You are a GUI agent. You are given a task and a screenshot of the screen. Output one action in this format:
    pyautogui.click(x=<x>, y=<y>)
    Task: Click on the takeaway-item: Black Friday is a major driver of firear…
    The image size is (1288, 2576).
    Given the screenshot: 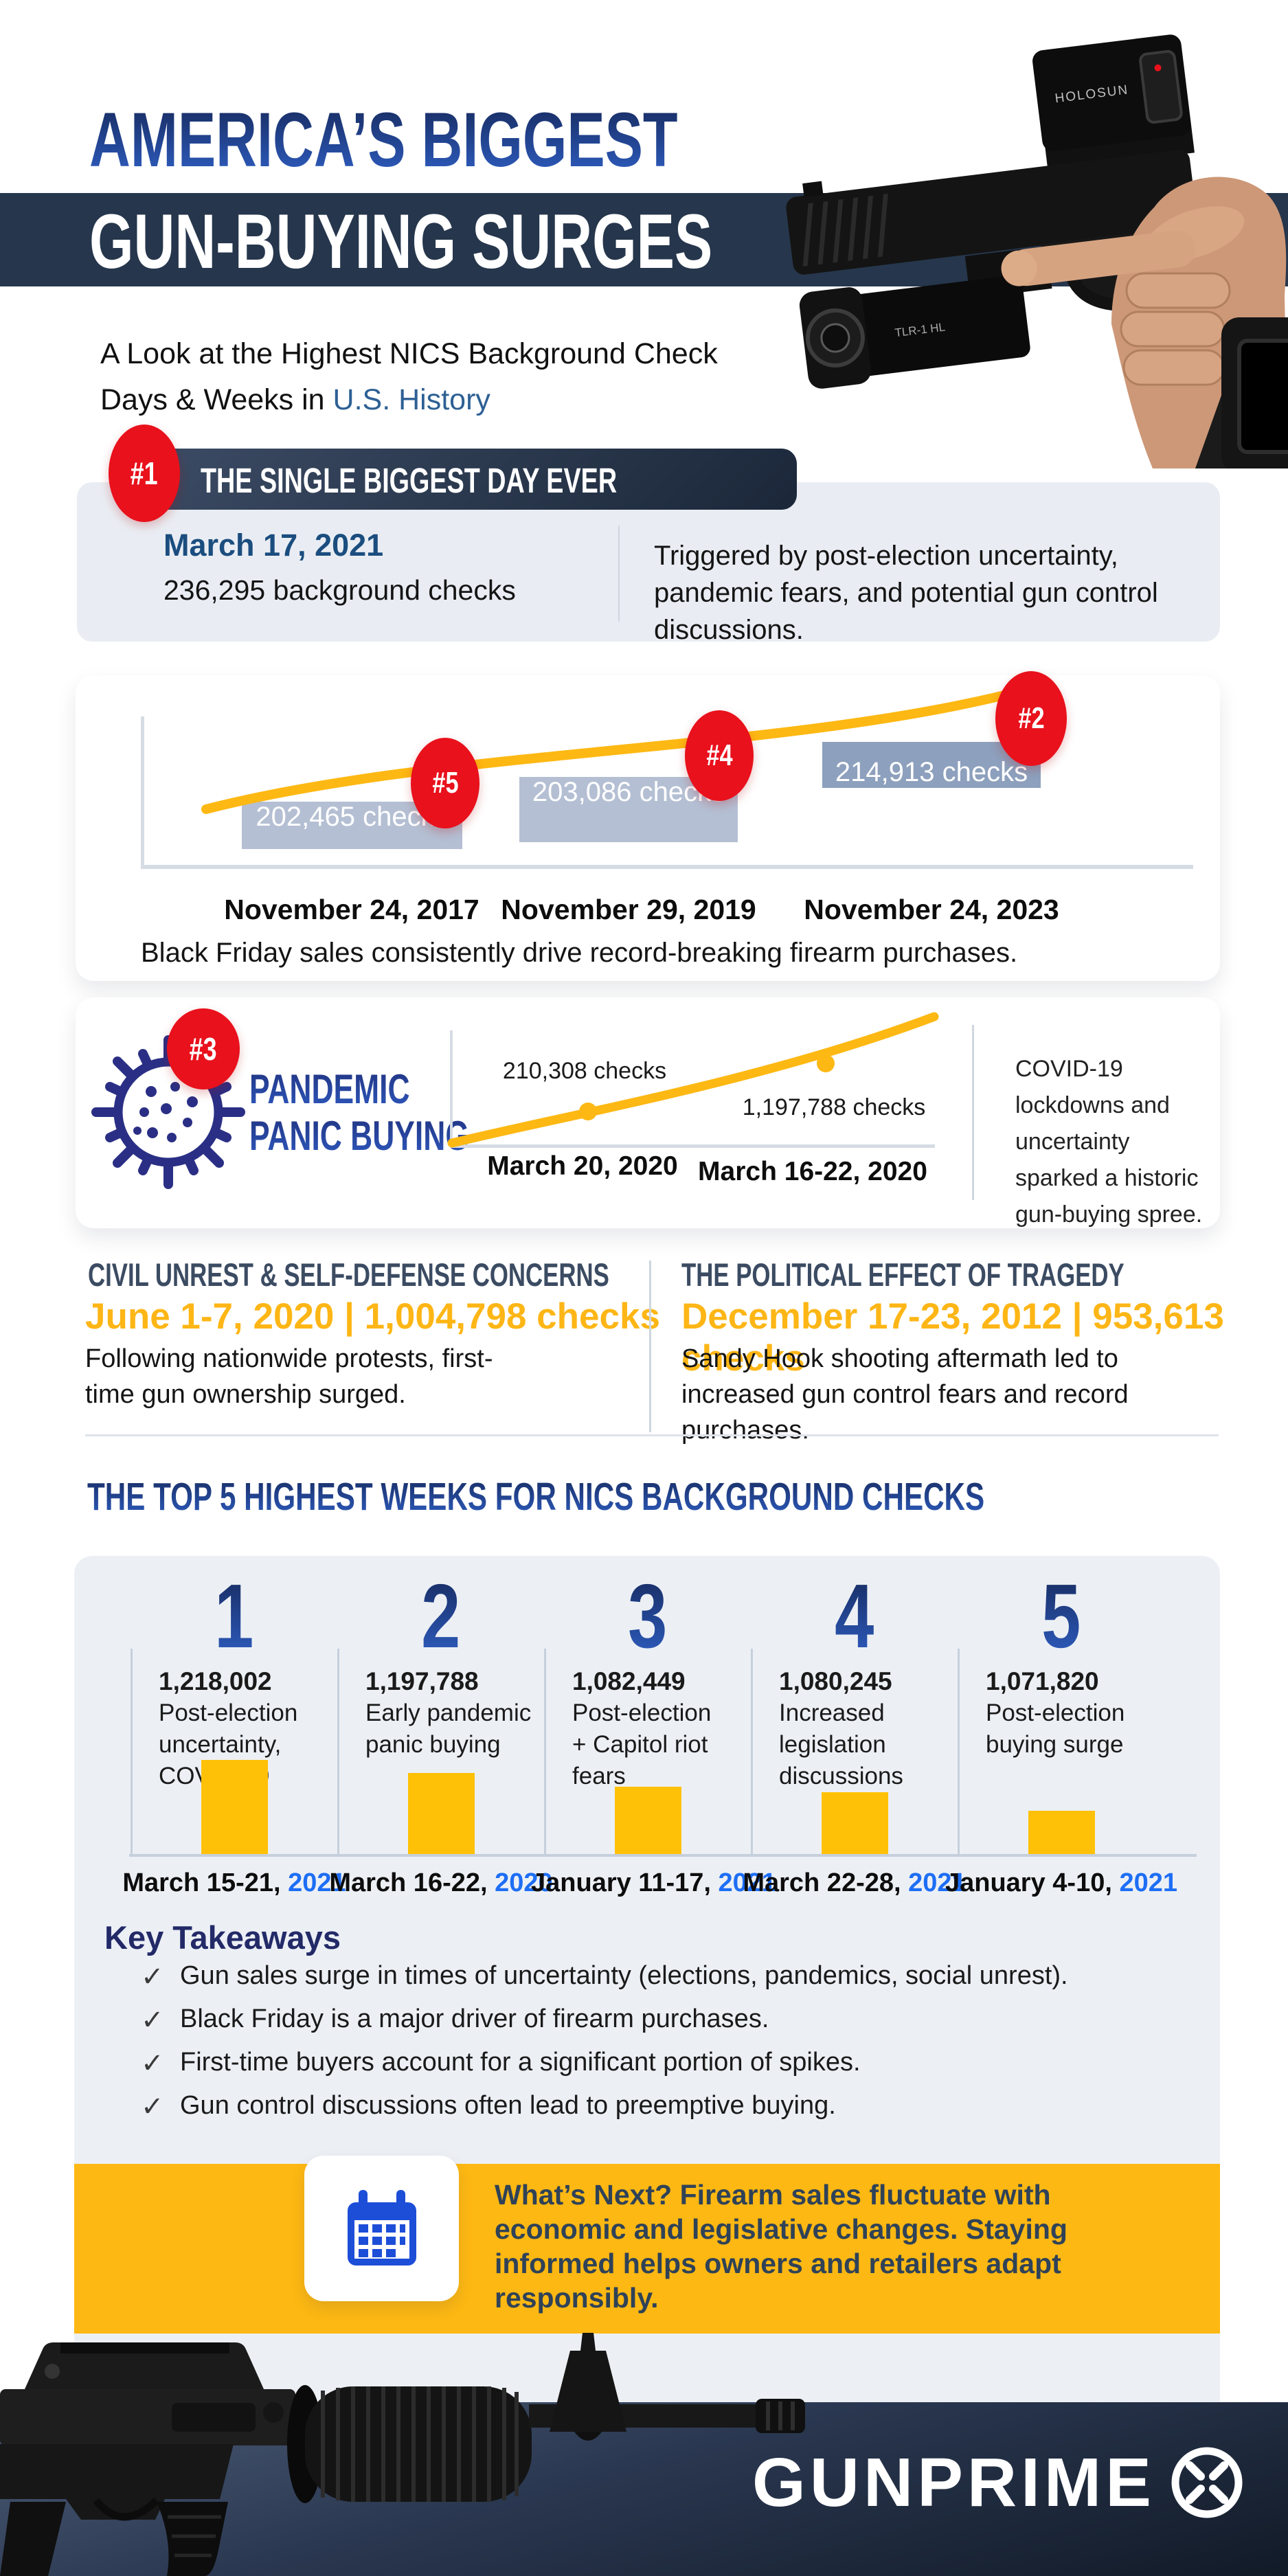 What is the action you would take?
    pyautogui.click(x=474, y=2018)
    